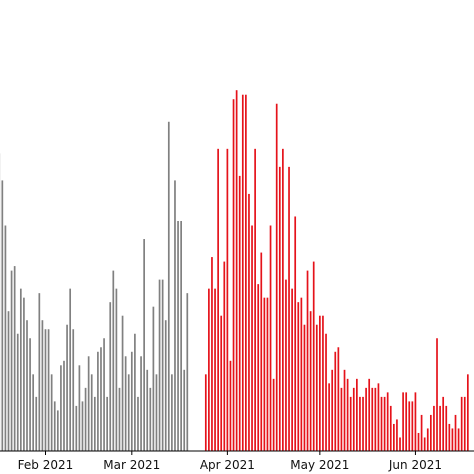 This screenshot has width=474, height=474. What do you see at coordinates (131, 465) in the screenshot?
I see `x-tick-label-1: Mar 2021` at bounding box center [131, 465].